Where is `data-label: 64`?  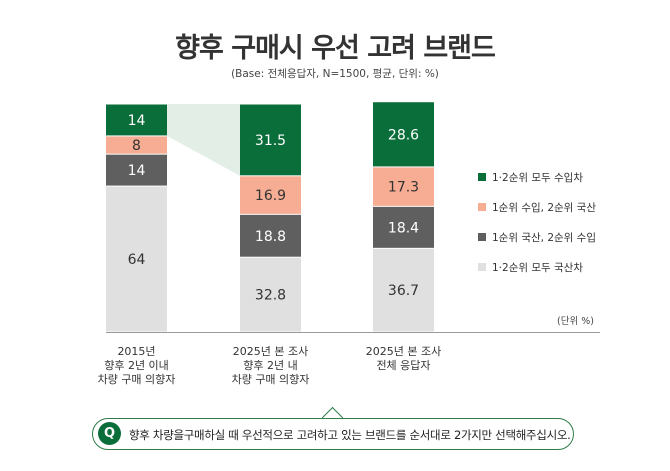 data-label: 64 is located at coordinates (137, 260).